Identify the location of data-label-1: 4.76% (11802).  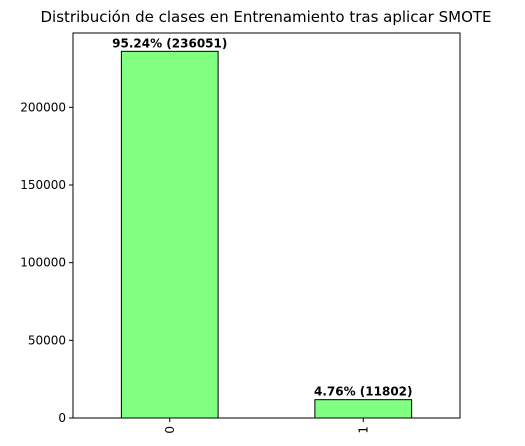
(363, 392).